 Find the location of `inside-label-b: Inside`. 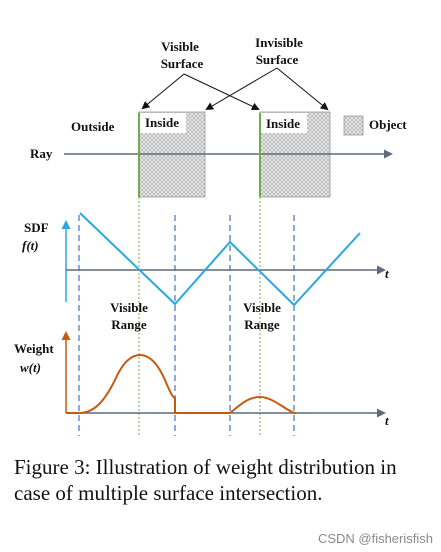

inside-label-b: Inside is located at coordinates (283, 123).